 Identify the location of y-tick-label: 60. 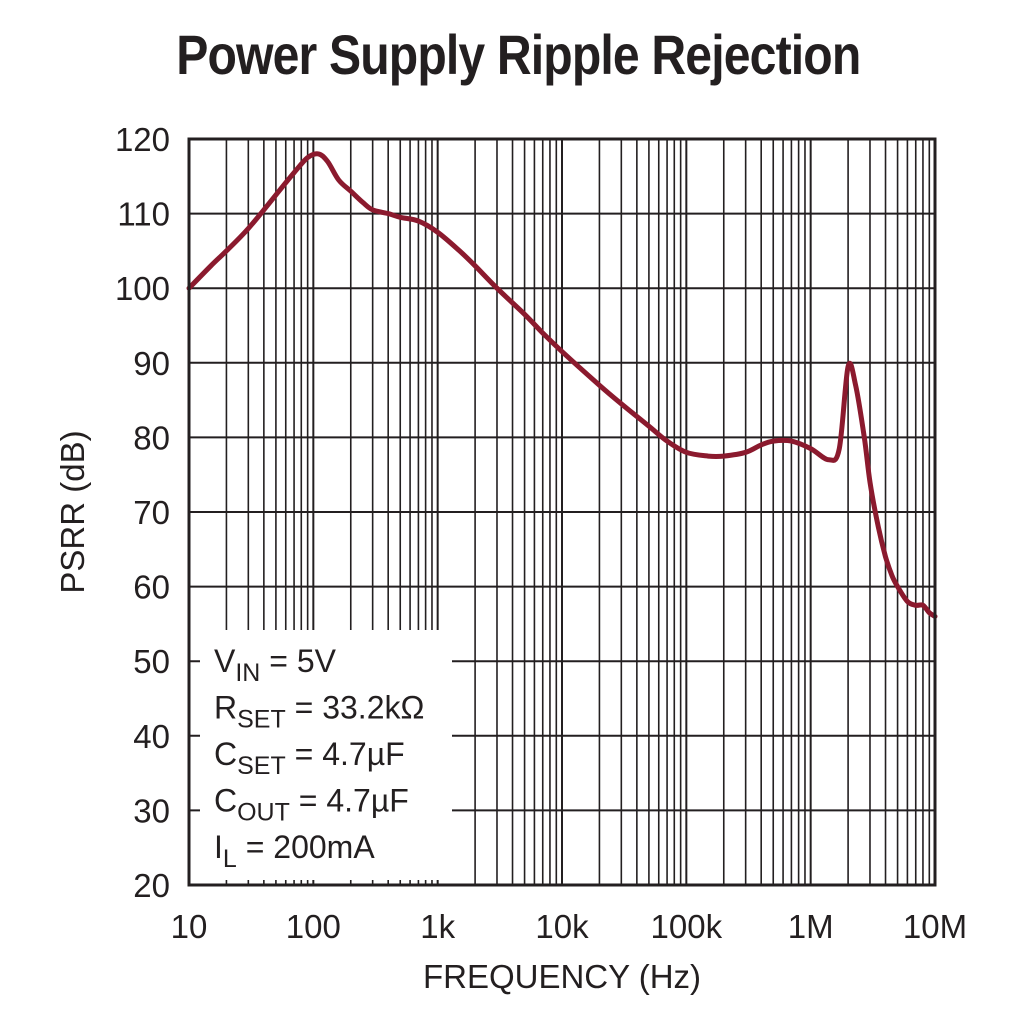
(151, 587).